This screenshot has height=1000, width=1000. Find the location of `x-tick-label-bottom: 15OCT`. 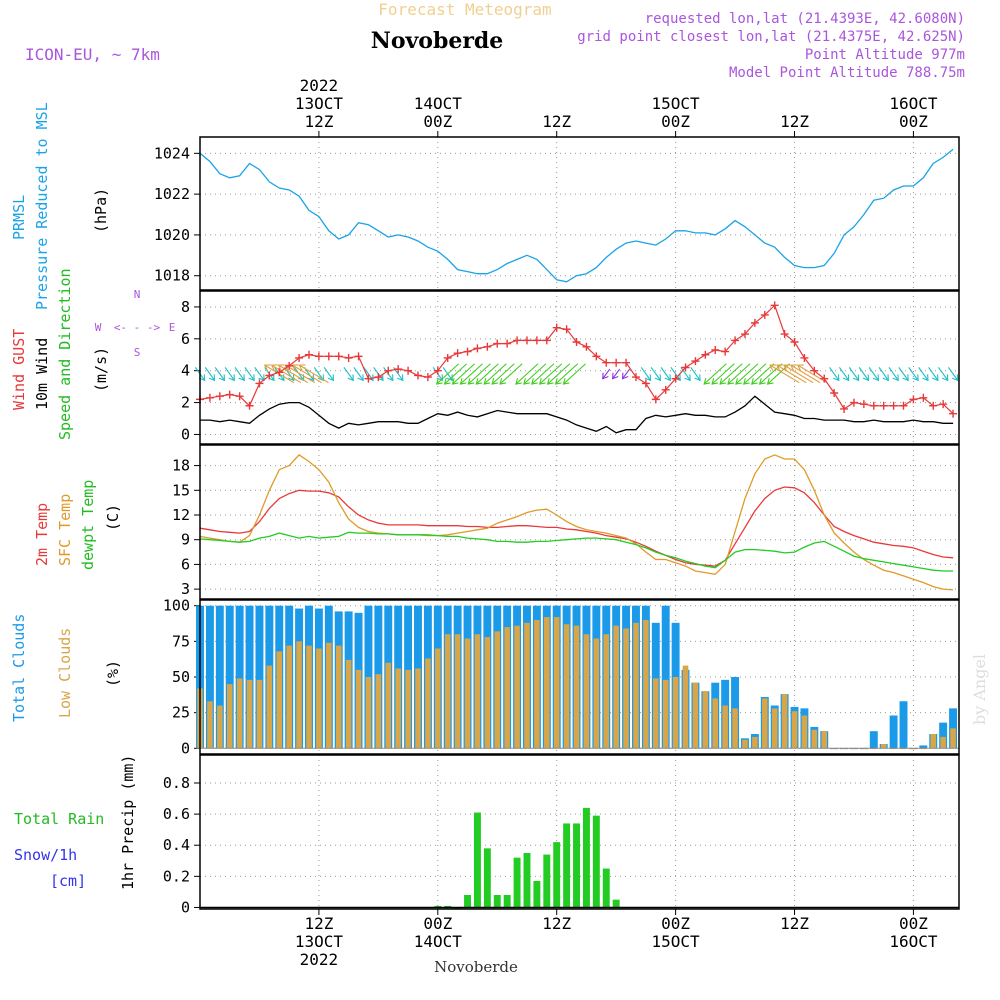

x-tick-label-bottom: 15OCT is located at coordinates (676, 941).